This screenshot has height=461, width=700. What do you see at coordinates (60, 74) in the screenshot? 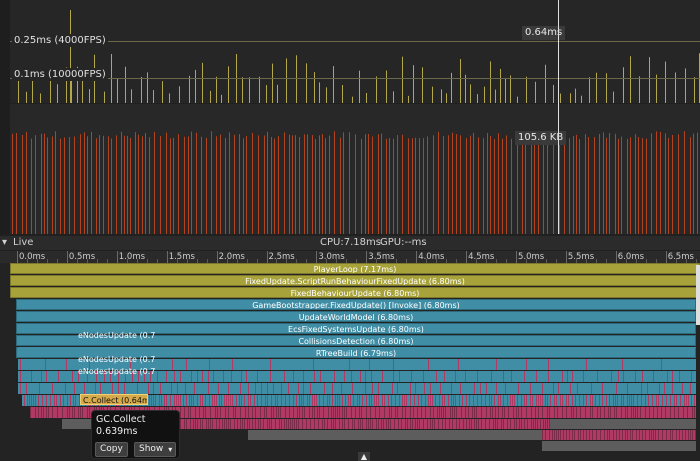
I see `ref-label-10000fps: 0.1ms (10000FPS)` at bounding box center [60, 74].